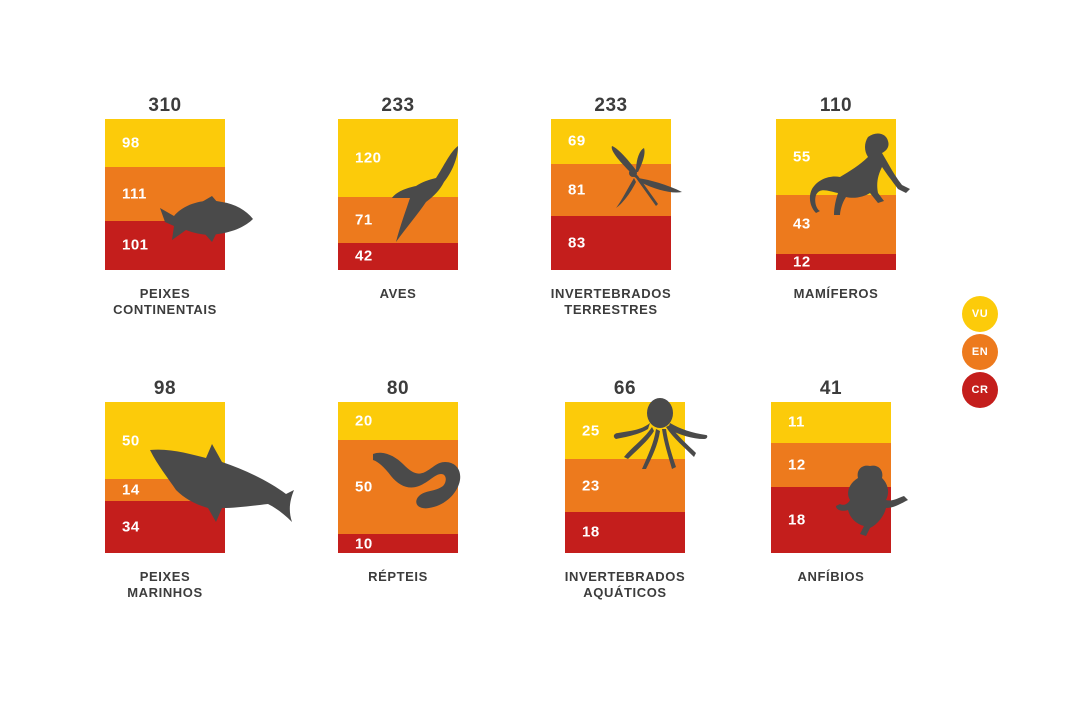 This screenshot has width=1074, height=703. What do you see at coordinates (625, 584) in the screenshot?
I see `category-label: INVERTEBRADOS AQUÁTICOS` at bounding box center [625, 584].